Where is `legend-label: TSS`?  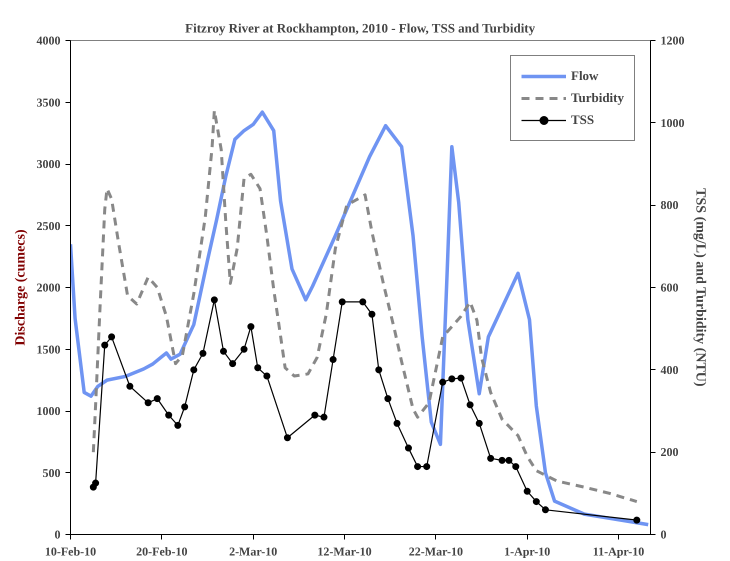
legend-label: TSS is located at coordinates (582, 120).